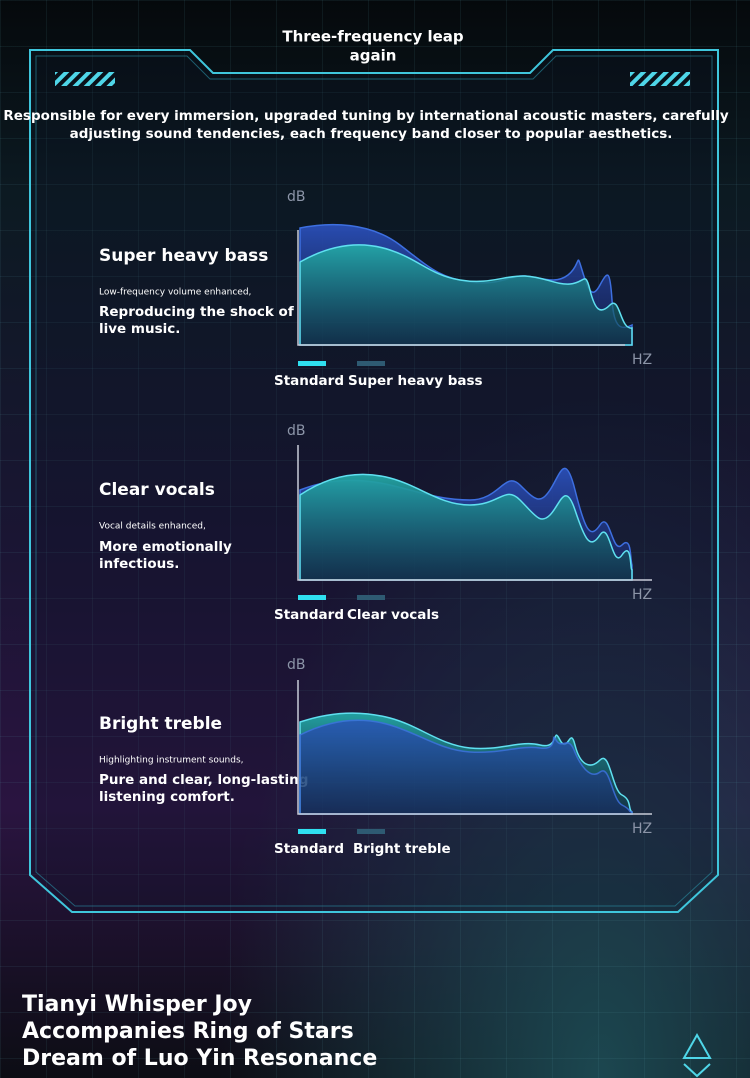 The height and width of the screenshot is (1078, 750). I want to click on curve-variant, so click(466, 767).